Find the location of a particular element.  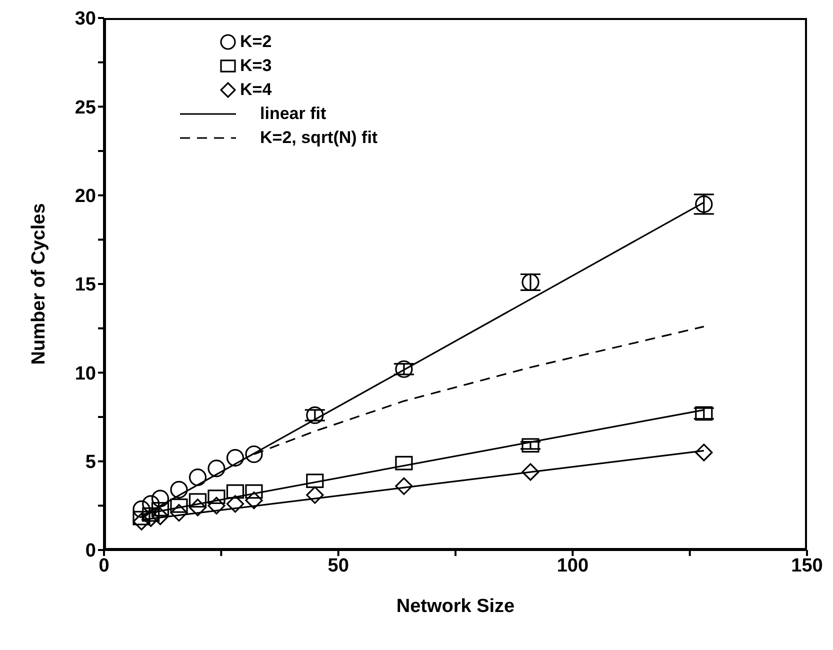

legend-label: K=4 is located at coordinates (256, 90).